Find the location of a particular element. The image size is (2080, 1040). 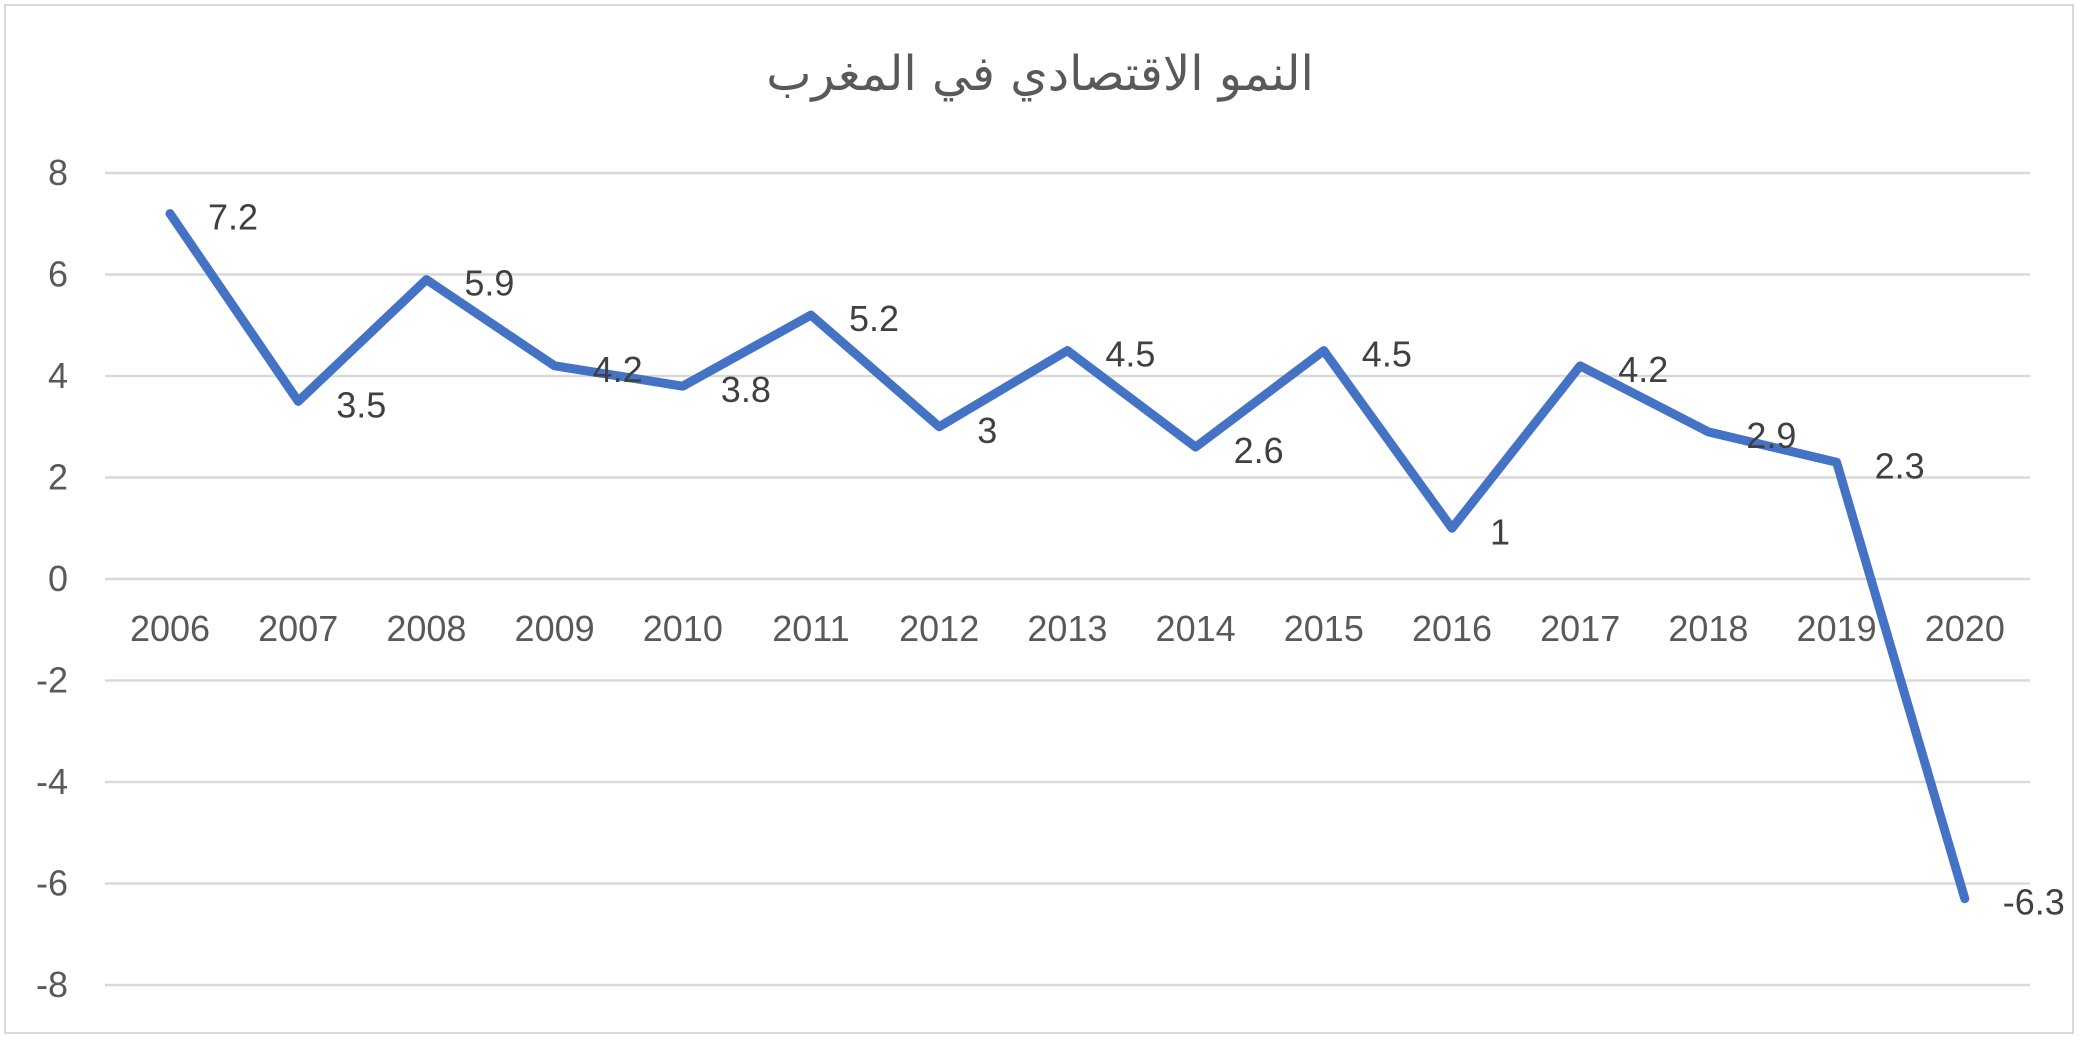

y-tick-label: 2 is located at coordinates (58, 477).